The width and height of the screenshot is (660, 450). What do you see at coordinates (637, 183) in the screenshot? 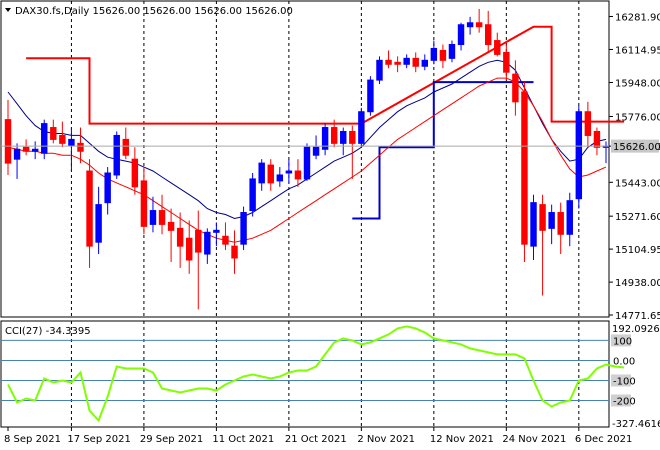
I see `price-tick-label: 15443.00` at bounding box center [637, 183].